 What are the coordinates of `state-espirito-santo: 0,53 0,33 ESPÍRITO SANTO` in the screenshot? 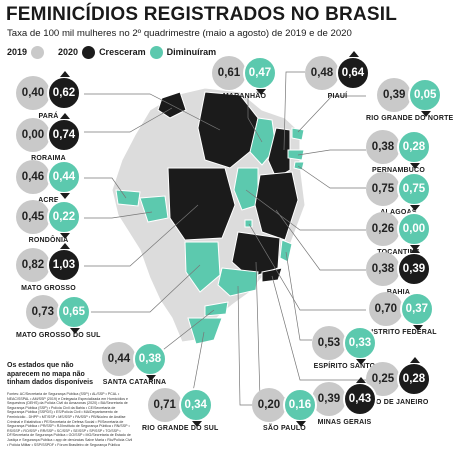 It's located at (344, 348).